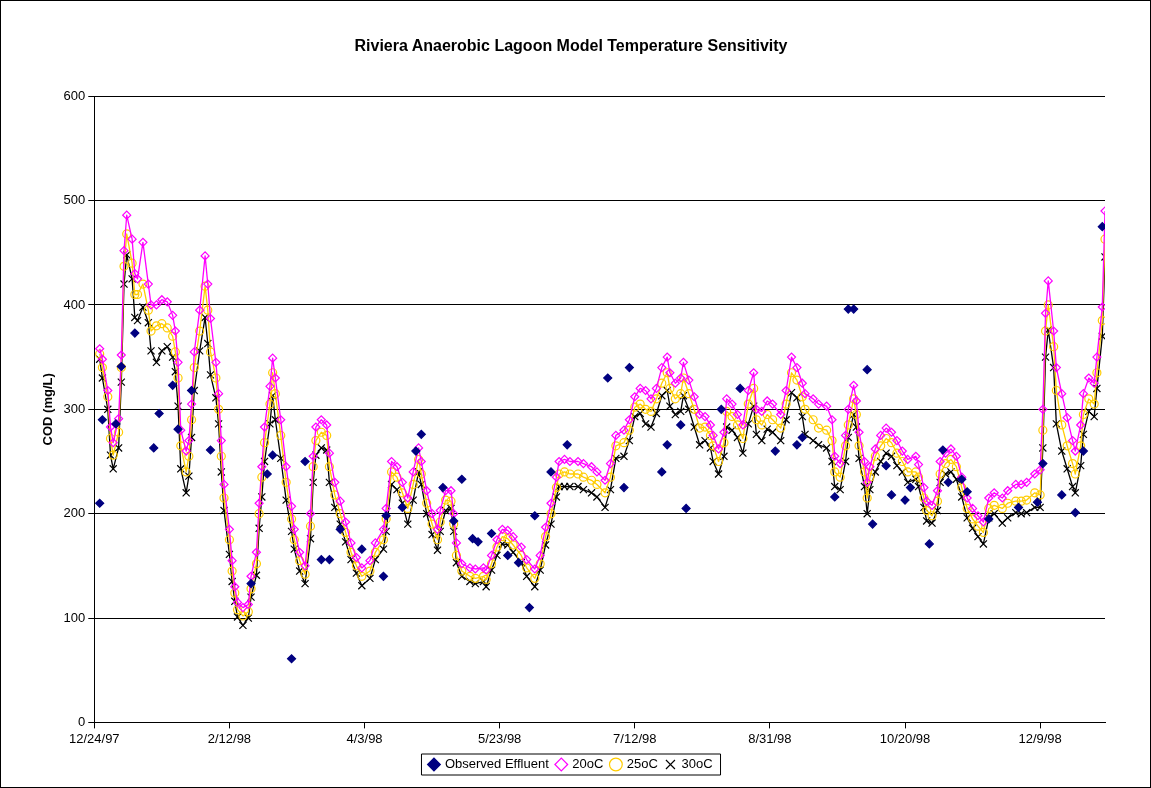  I want to click on x-tick-label: 12/9/98, so click(1040, 738).